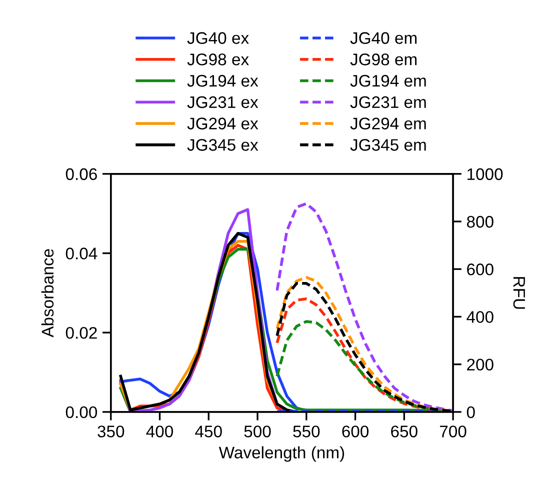 This screenshot has height=479, width=533. What do you see at coordinates (480, 364) in the screenshot?
I see `y2-tick-label: 200` at bounding box center [480, 364].